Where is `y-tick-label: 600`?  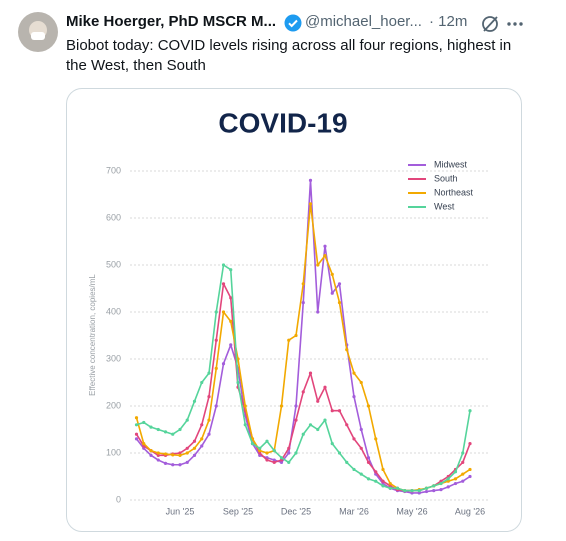 y-tick-label: 600 is located at coordinates (113, 217).